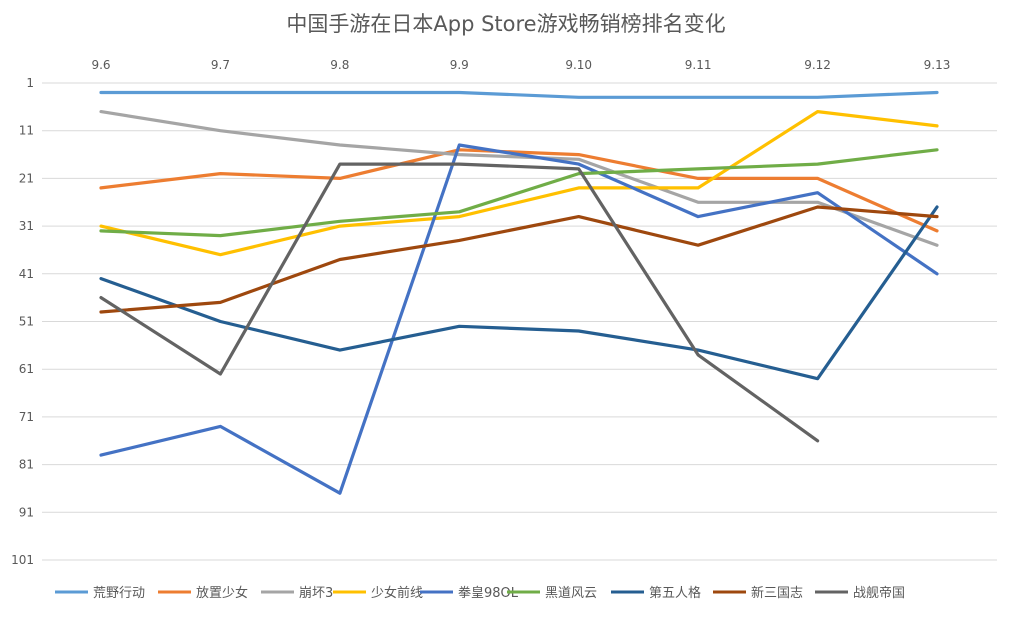  Describe the element at coordinates (26, 369) in the screenshot. I see `y-tick-label: 61` at that location.